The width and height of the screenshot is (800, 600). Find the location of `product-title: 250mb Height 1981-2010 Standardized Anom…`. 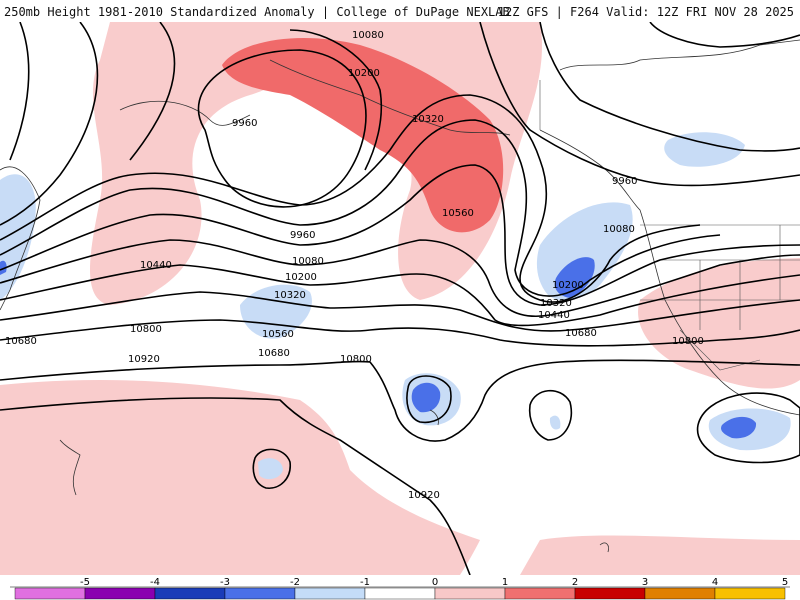

product-title: 250mb Height 1981-2010 Standardized Anom… is located at coordinates (257, 12).